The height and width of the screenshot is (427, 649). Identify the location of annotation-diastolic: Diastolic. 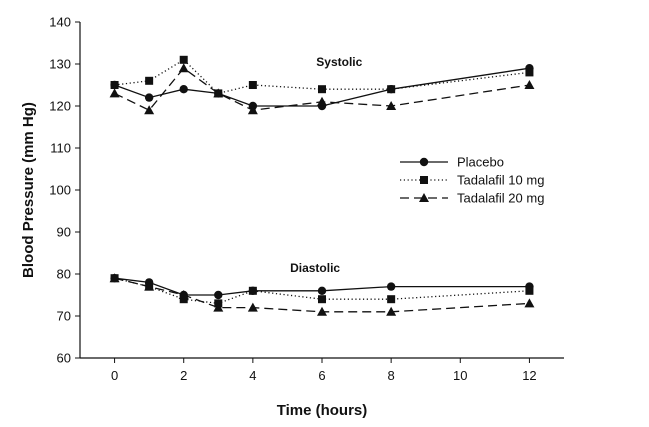
(315, 268).